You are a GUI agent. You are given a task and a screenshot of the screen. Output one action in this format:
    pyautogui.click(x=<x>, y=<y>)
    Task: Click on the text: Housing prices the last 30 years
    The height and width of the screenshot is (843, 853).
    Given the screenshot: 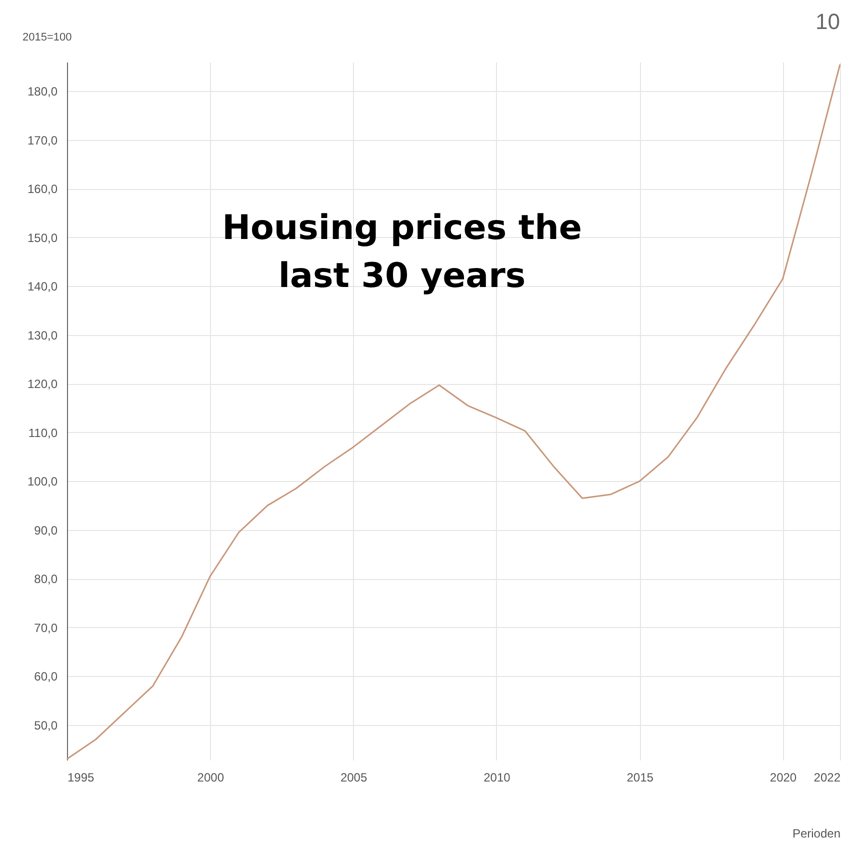 What is the action you would take?
    pyautogui.click(x=402, y=252)
    